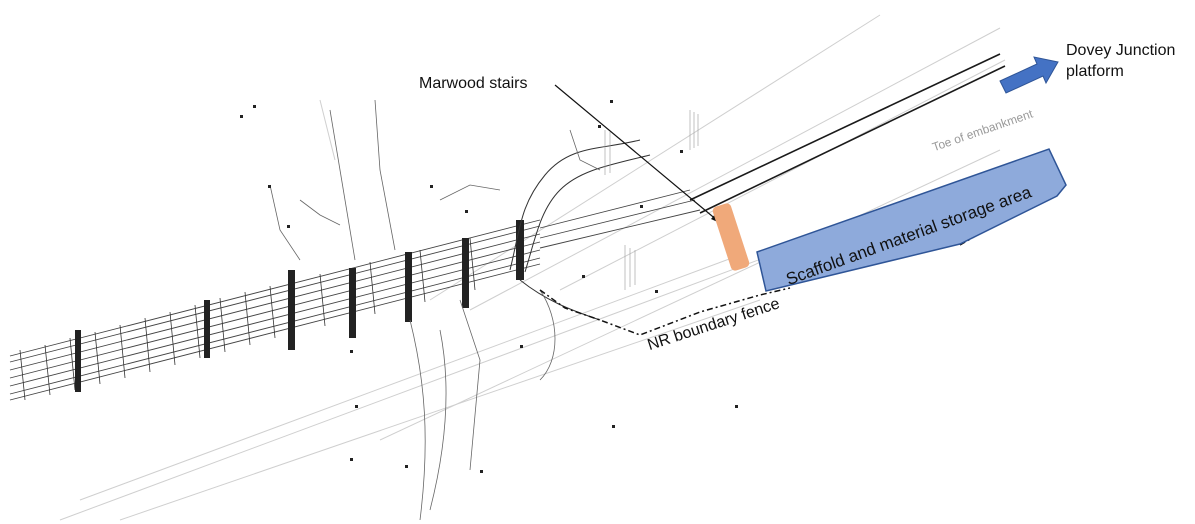  I want to click on nr-boundary-fence-line, so click(665, 311).